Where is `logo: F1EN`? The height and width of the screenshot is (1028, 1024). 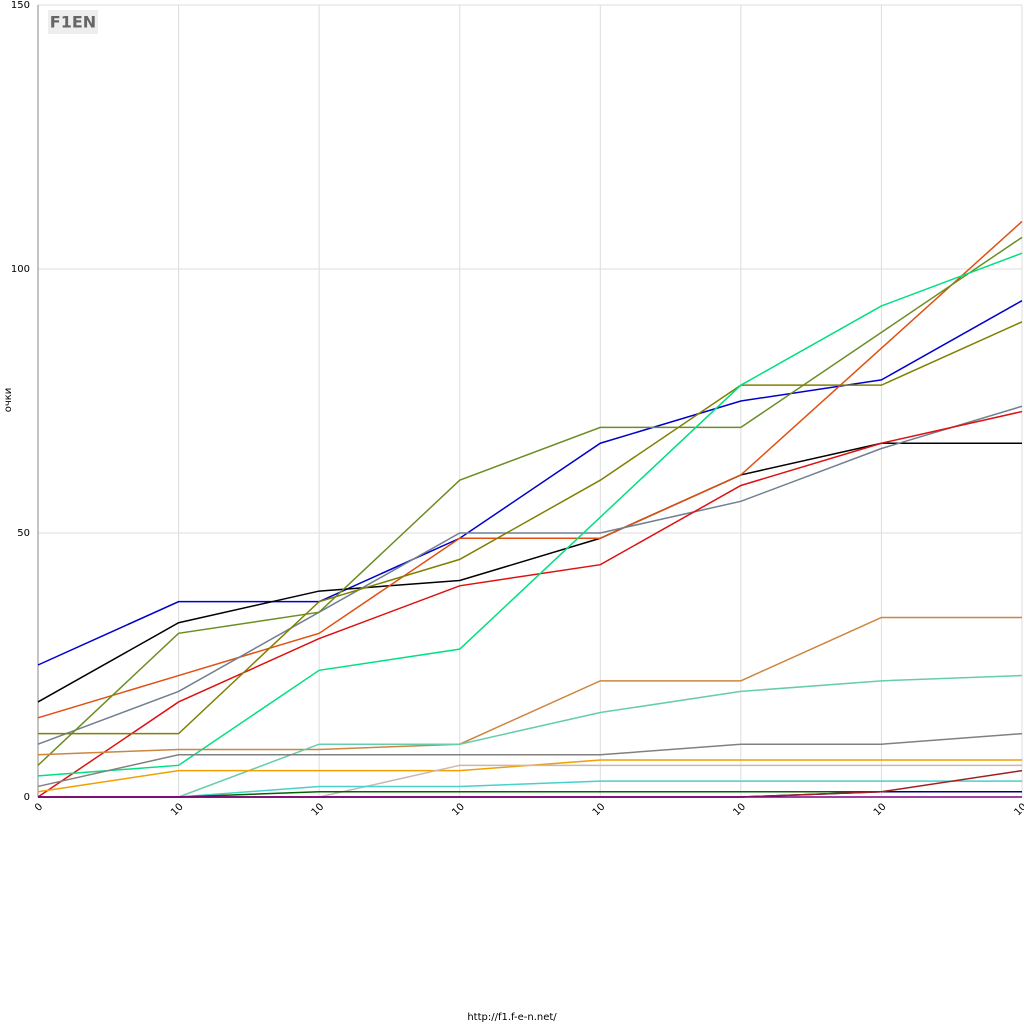 logo: F1EN is located at coordinates (73, 22).